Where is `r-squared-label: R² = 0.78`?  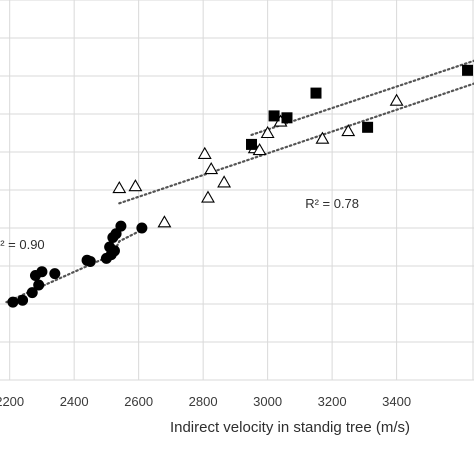
r-squared-label: R² = 0.78 is located at coordinates (332, 203).